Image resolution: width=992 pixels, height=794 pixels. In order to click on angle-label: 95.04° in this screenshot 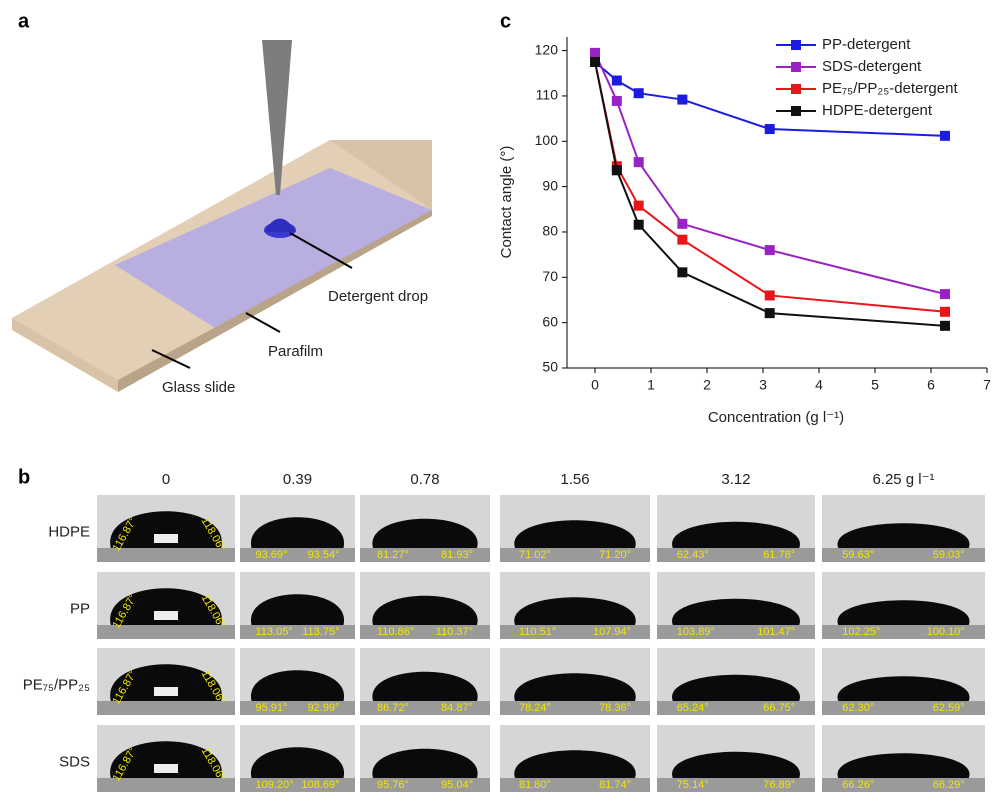, I will do `click(457, 785)`.